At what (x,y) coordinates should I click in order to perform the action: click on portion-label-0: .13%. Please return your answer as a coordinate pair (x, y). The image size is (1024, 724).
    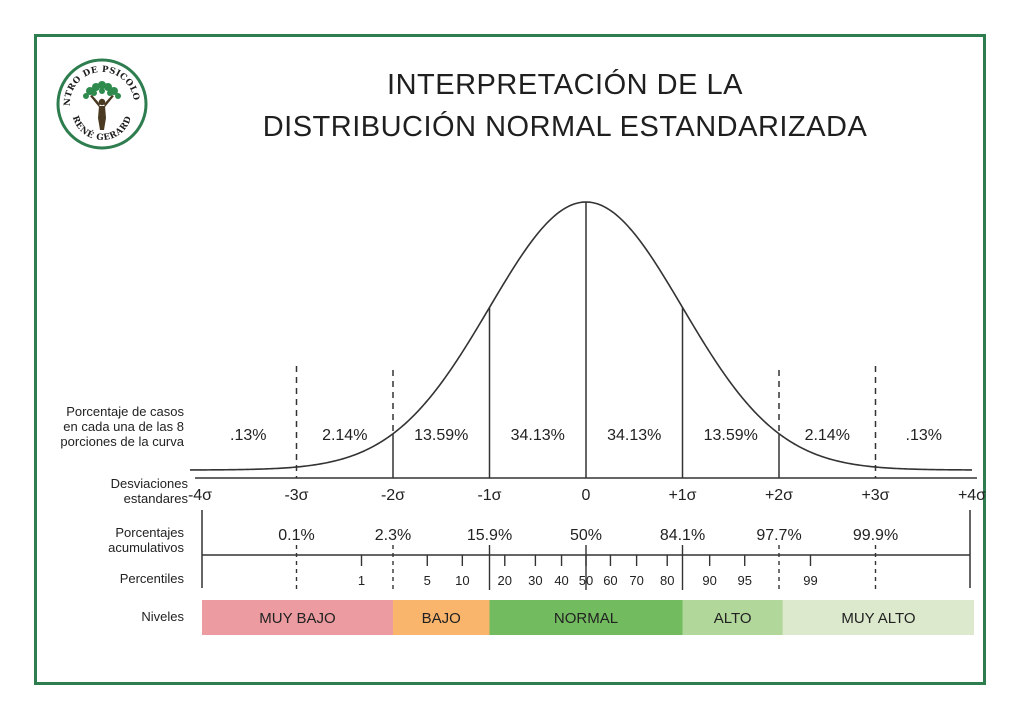
    Looking at the image, I should click on (248, 435).